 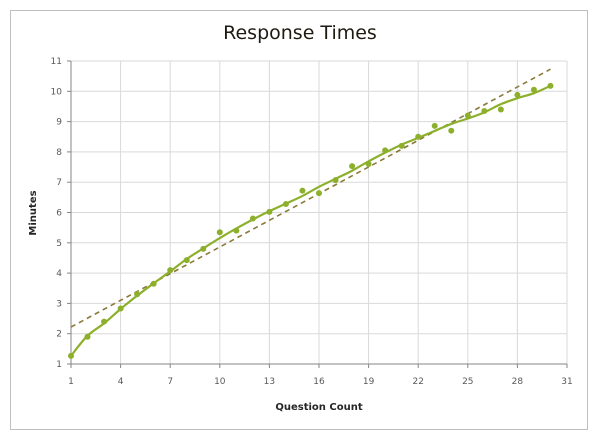 What do you see at coordinates (269, 382) in the screenshot?
I see `x-tick-label: 13` at bounding box center [269, 382].